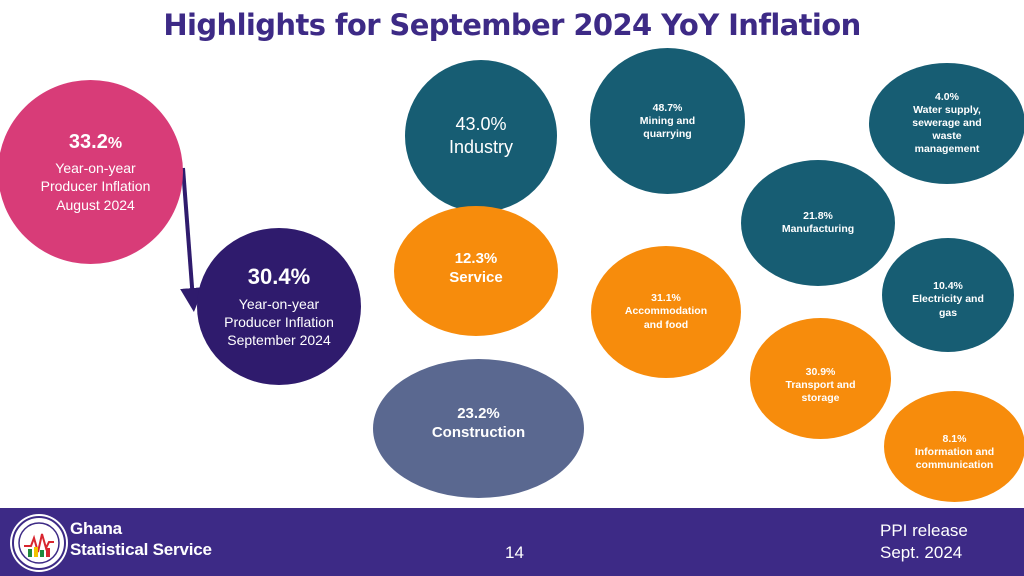 This screenshot has height=576, width=1024. What do you see at coordinates (279, 277) in the screenshot?
I see `bubble-value: 30.4%` at bounding box center [279, 277].